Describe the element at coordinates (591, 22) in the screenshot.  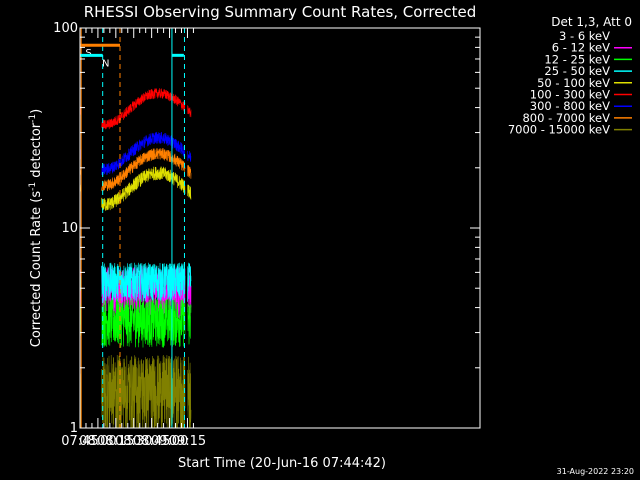
I see `legend-header: Det 1,3, Att 0` at that location.